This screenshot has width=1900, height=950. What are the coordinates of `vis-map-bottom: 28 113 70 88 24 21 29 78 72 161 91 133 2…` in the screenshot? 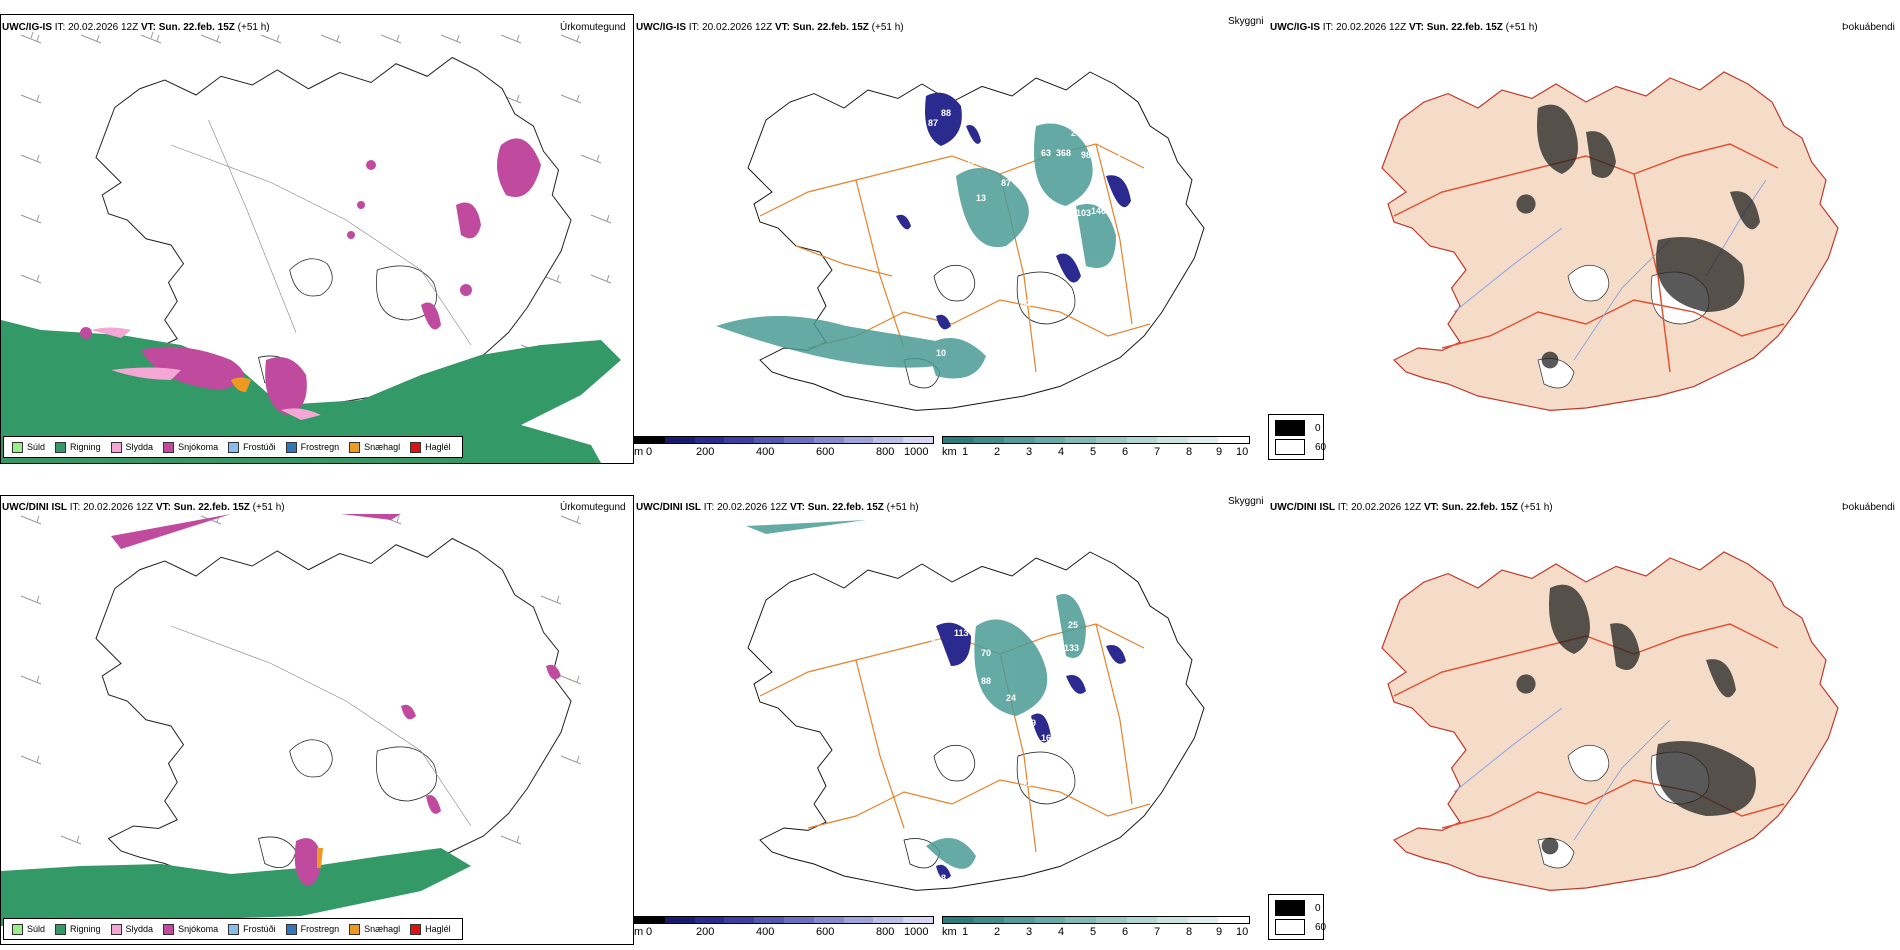 It's located at (975, 706).